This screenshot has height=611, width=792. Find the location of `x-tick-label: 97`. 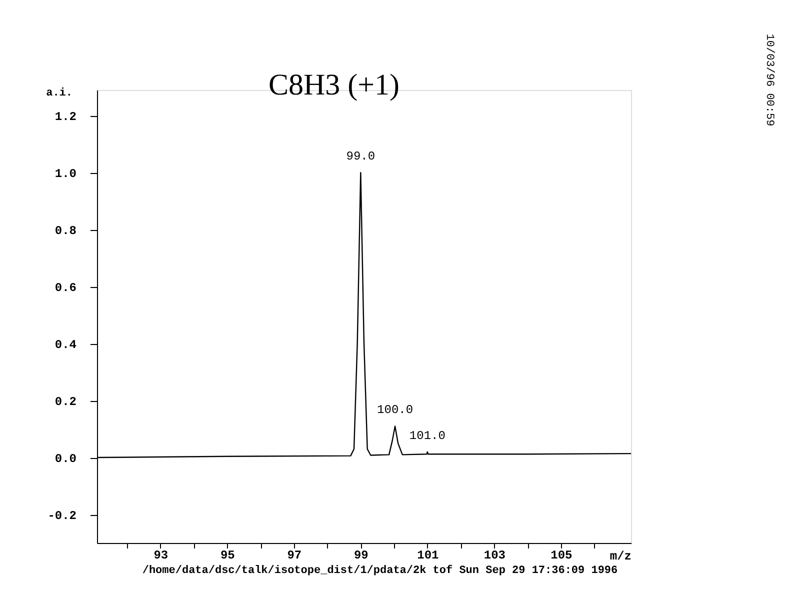

x-tick-label: 97 is located at coordinates (294, 555).